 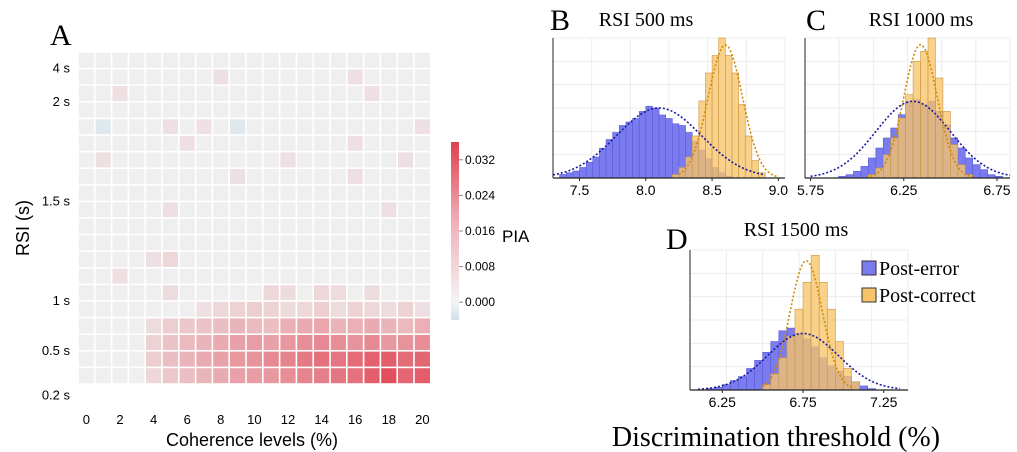 I want to click on panel-d-title: RSI 1500 ms, so click(x=796, y=230).